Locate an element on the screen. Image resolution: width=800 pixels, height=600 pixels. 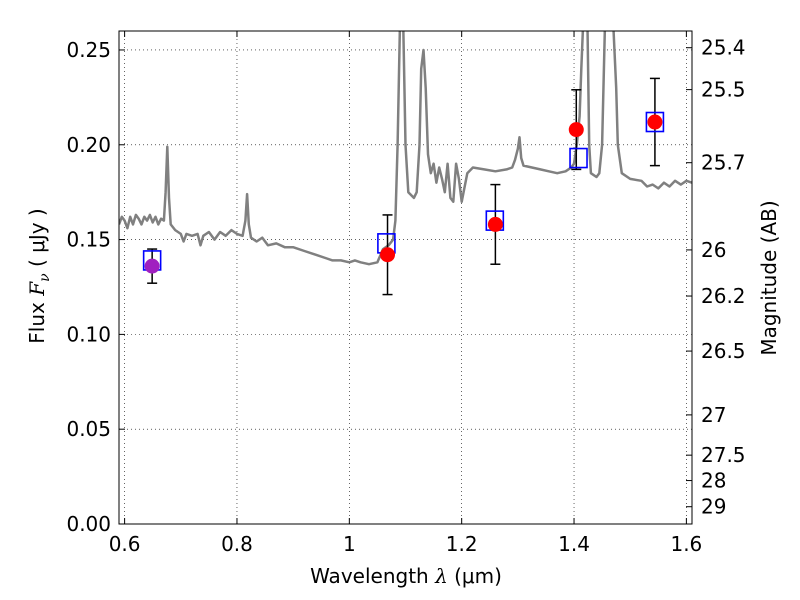
mag-tick-label: 29 is located at coordinates (713, 507).